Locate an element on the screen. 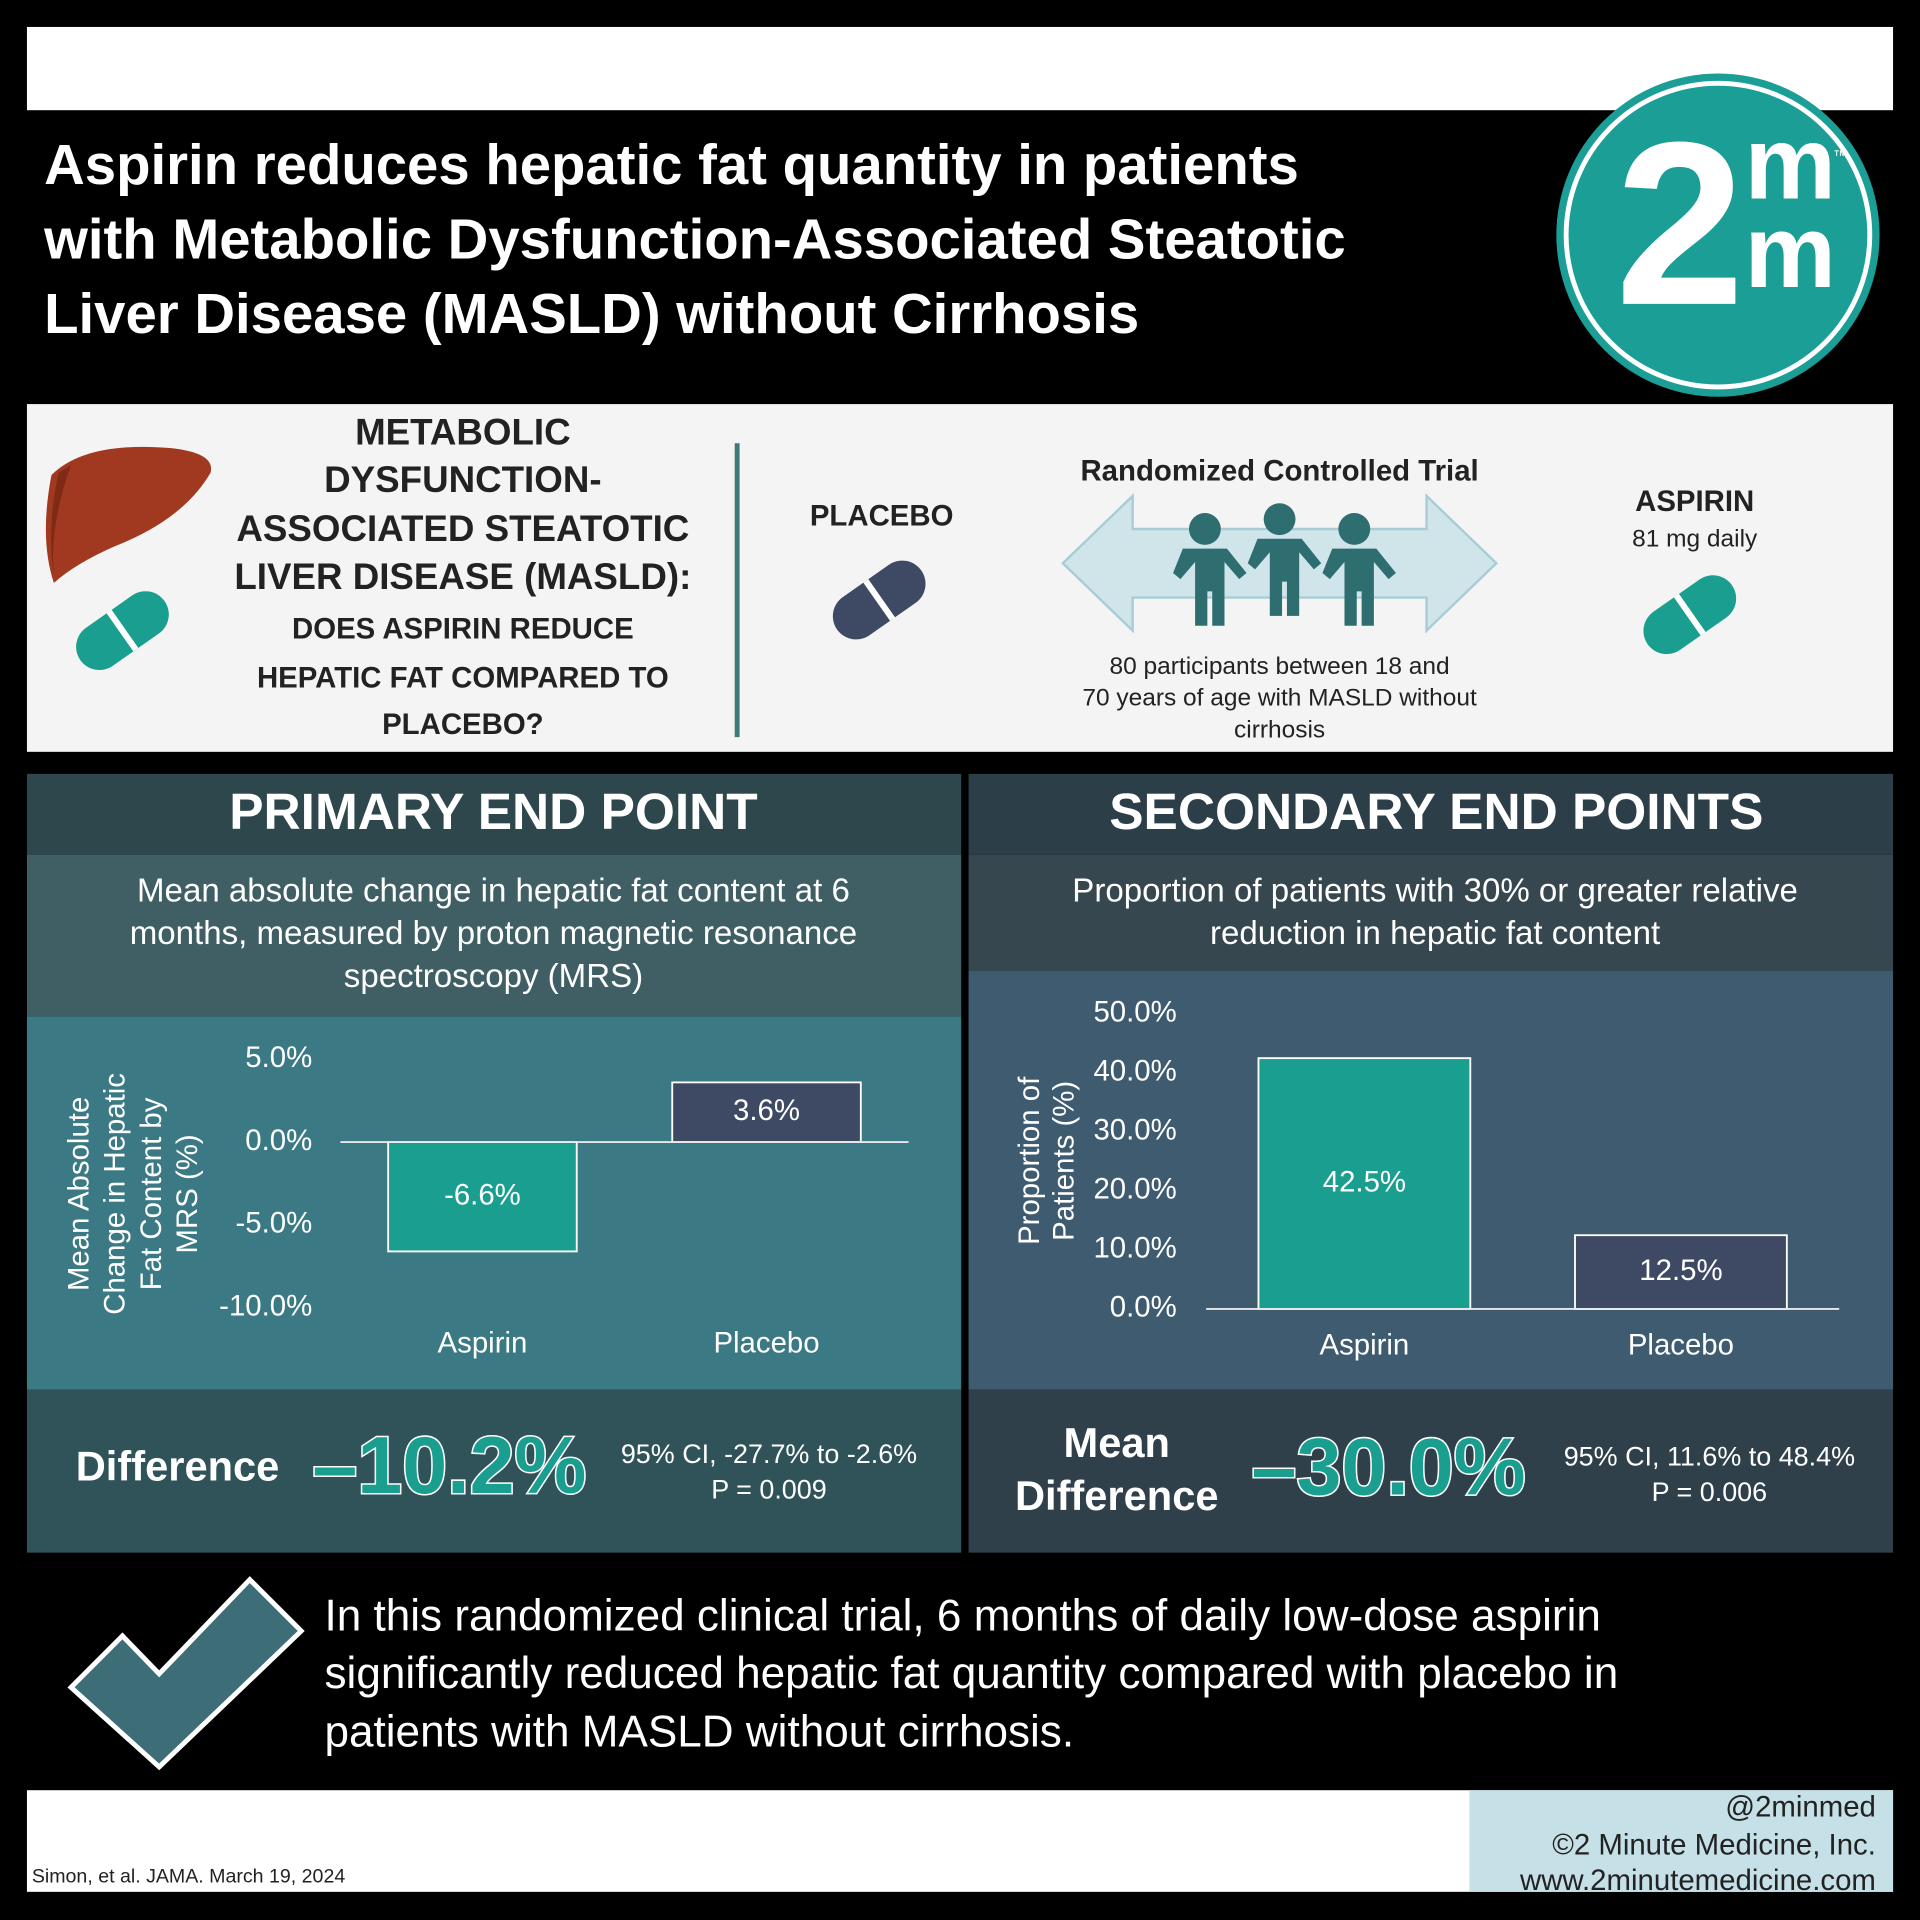  confidence-interval: 95% CI, -27.7% to -2.6% is located at coordinates (769, 1454).